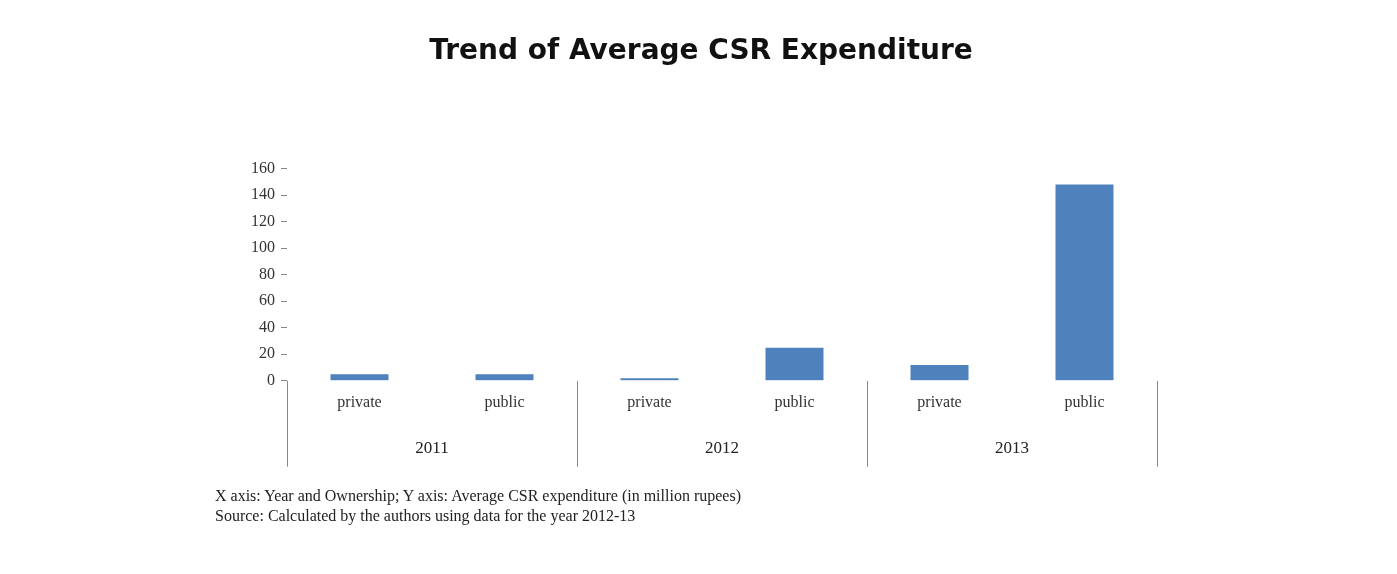 This screenshot has height=574, width=1397. I want to click on text: X axis: Year and Ownership; Y axis: Average CSR expenditure (in million rupees), so click(478, 496).